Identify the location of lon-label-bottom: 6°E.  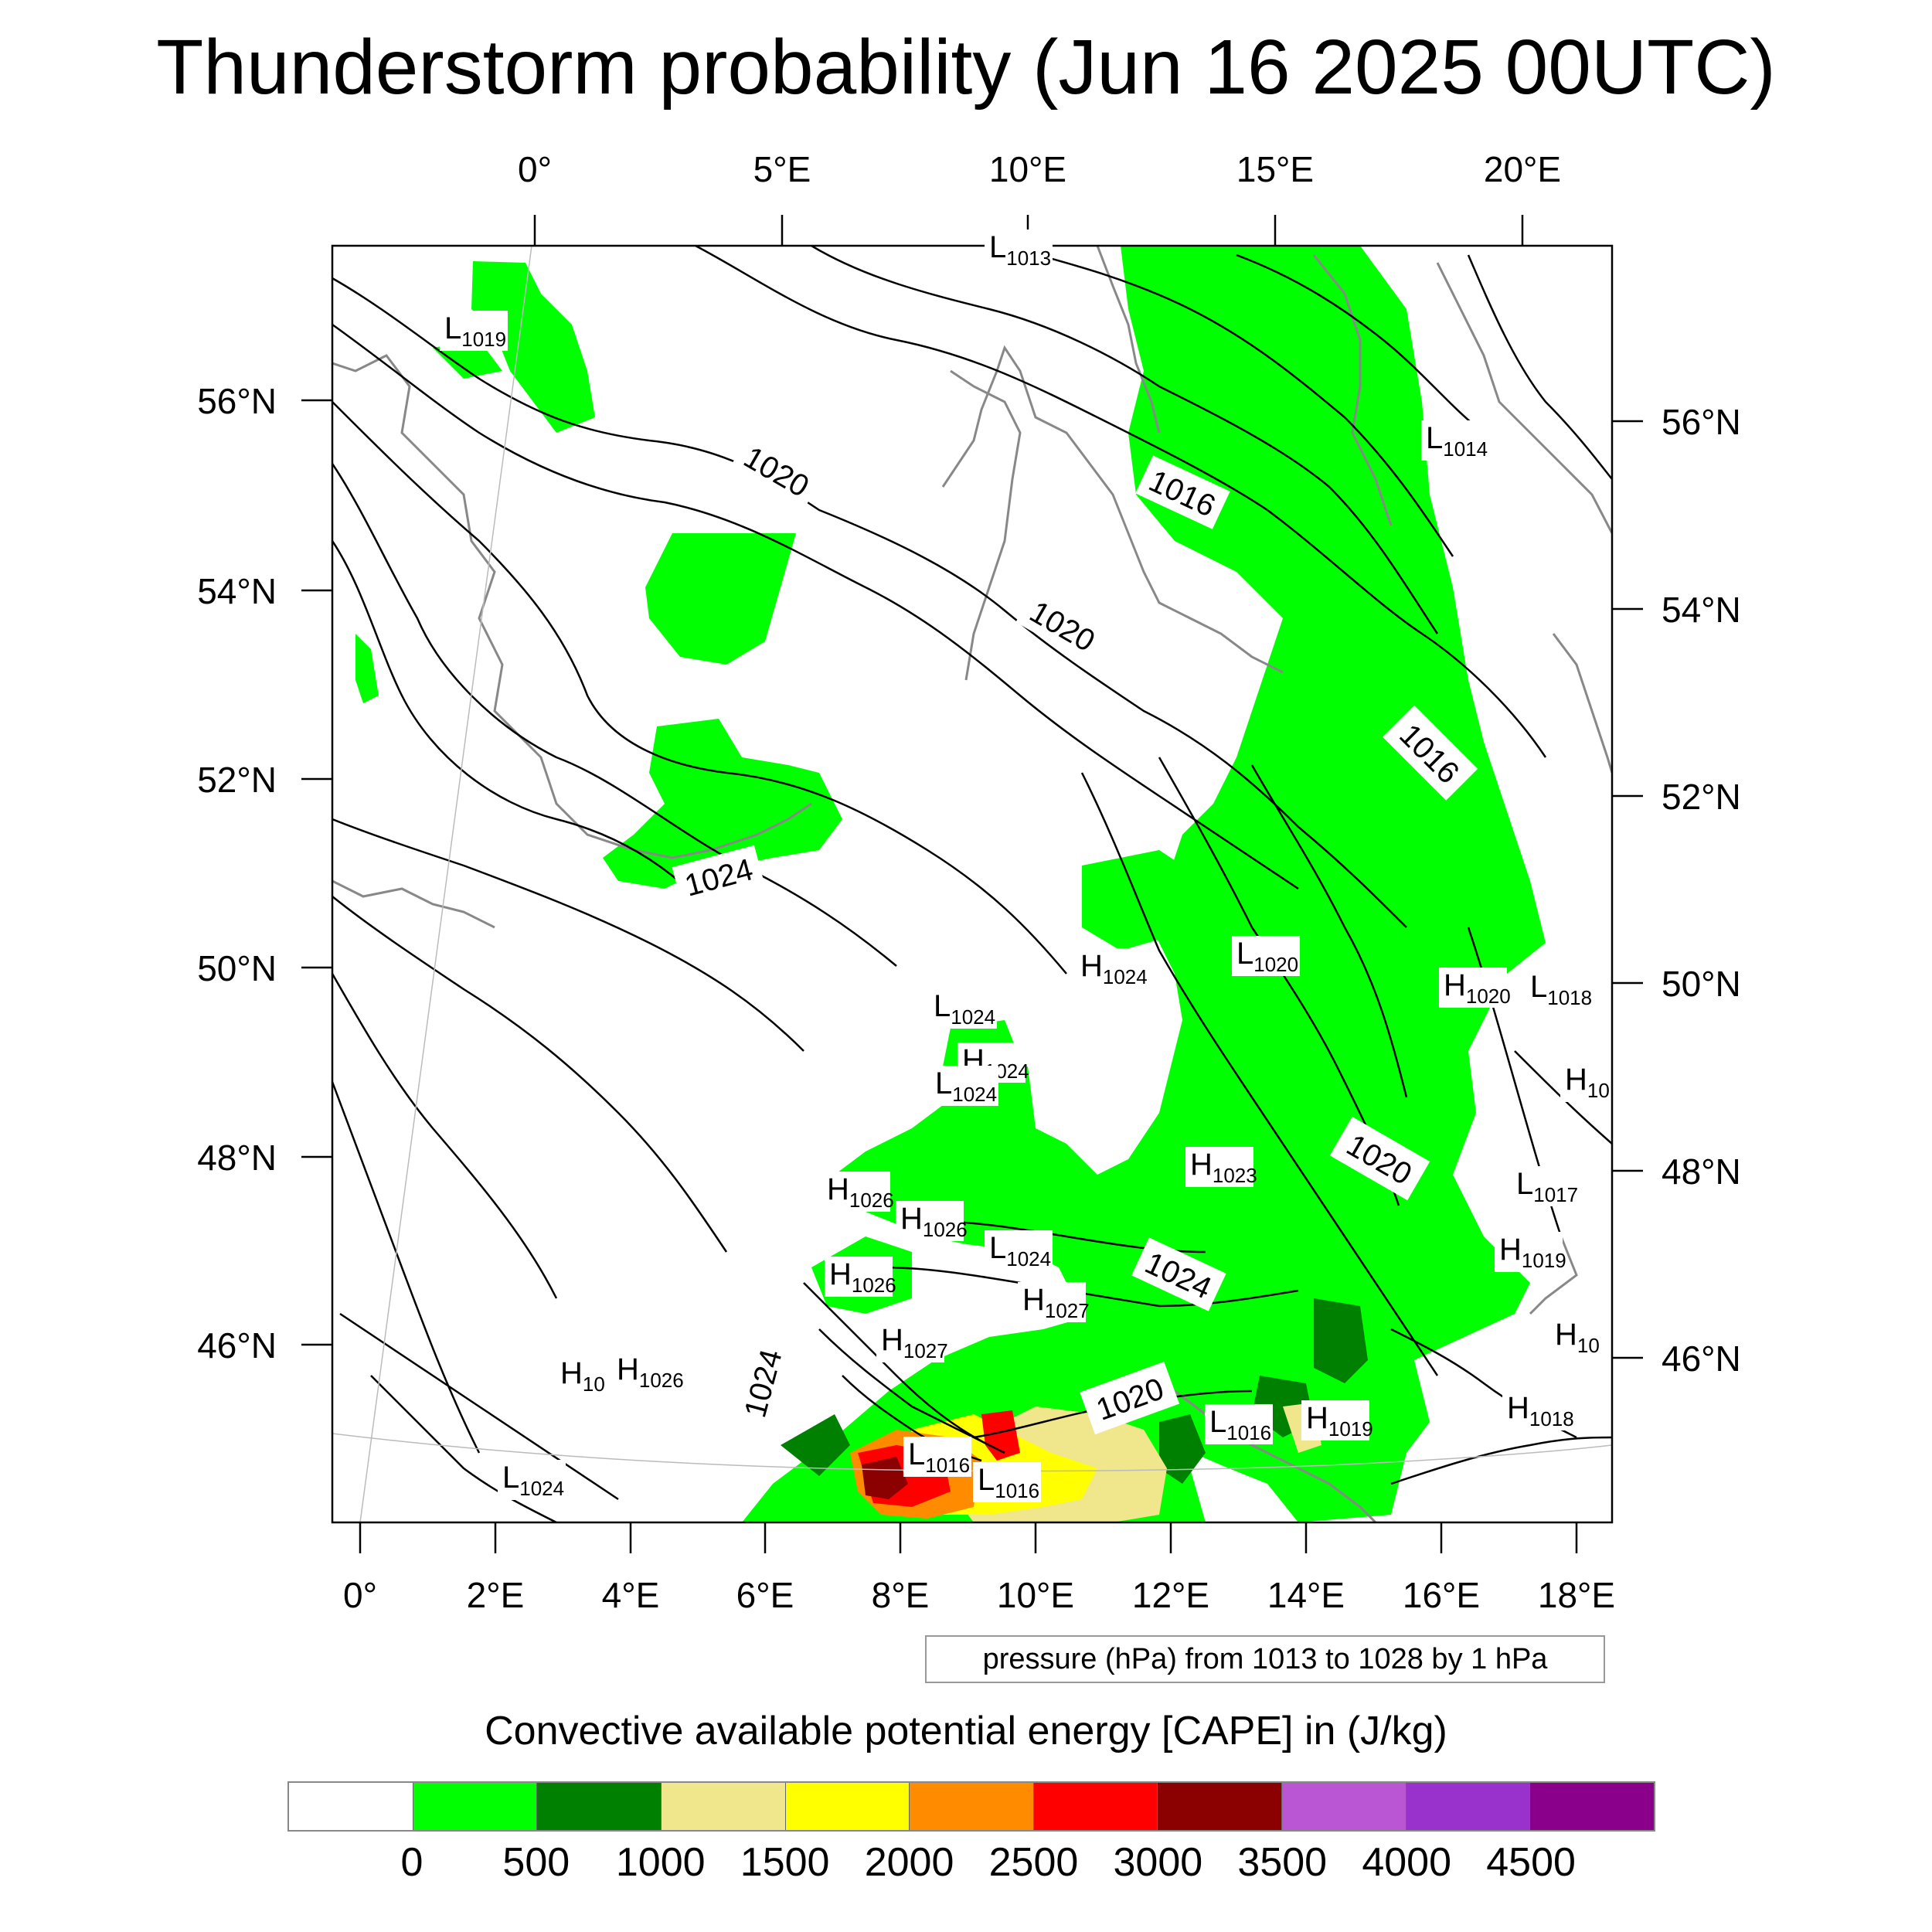
(765, 1595).